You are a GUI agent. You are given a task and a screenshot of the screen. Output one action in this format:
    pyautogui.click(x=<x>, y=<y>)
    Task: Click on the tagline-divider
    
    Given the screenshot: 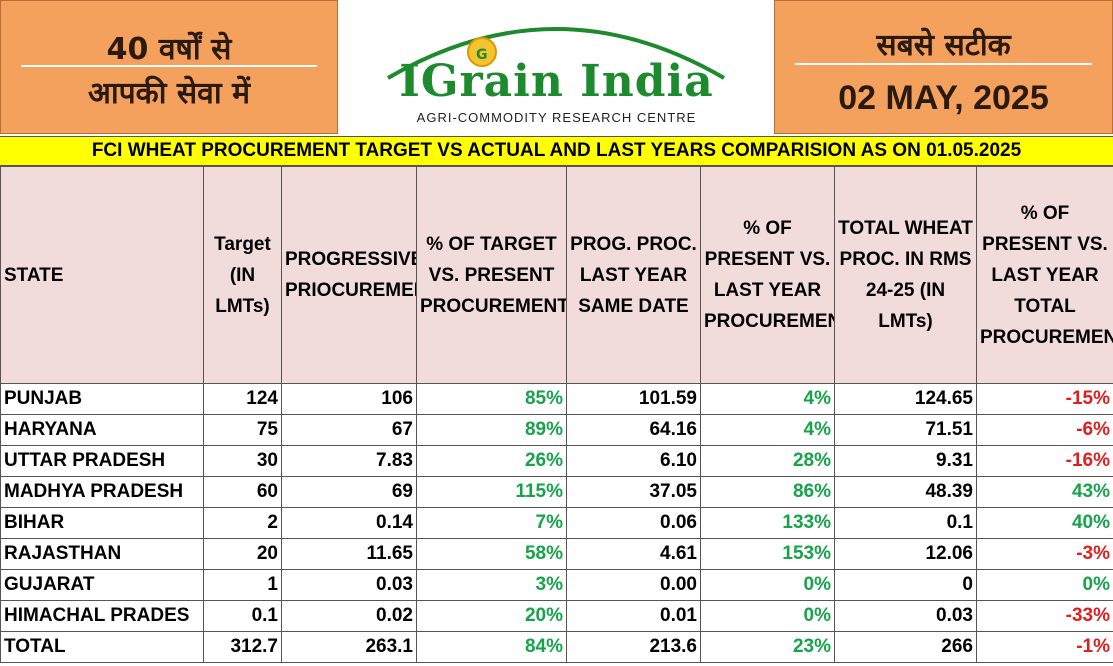 What is the action you would take?
    pyautogui.click(x=169, y=66)
    